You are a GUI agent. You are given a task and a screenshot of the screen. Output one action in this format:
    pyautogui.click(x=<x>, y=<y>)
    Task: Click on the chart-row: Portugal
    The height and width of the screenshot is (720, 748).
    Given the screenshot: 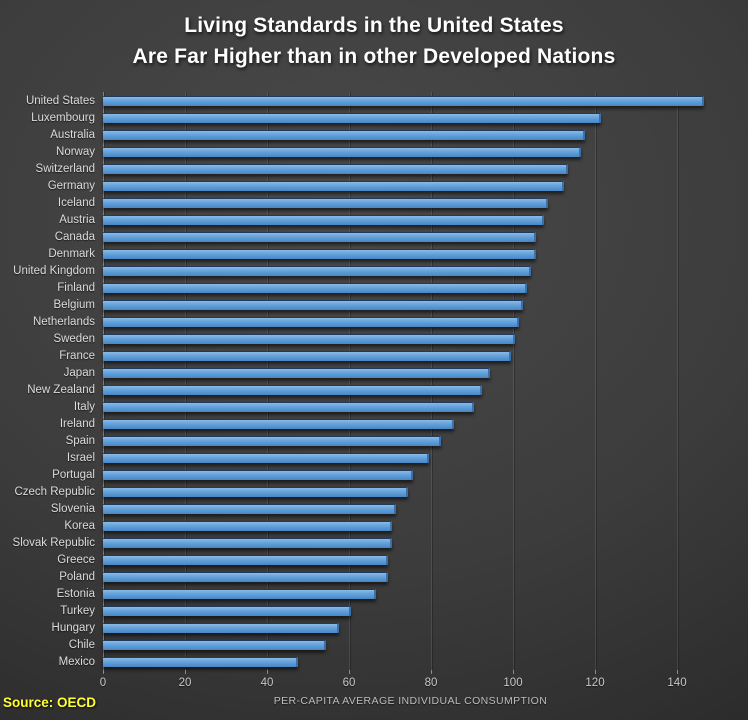 What is the action you would take?
    pyautogui.click(x=359, y=474)
    